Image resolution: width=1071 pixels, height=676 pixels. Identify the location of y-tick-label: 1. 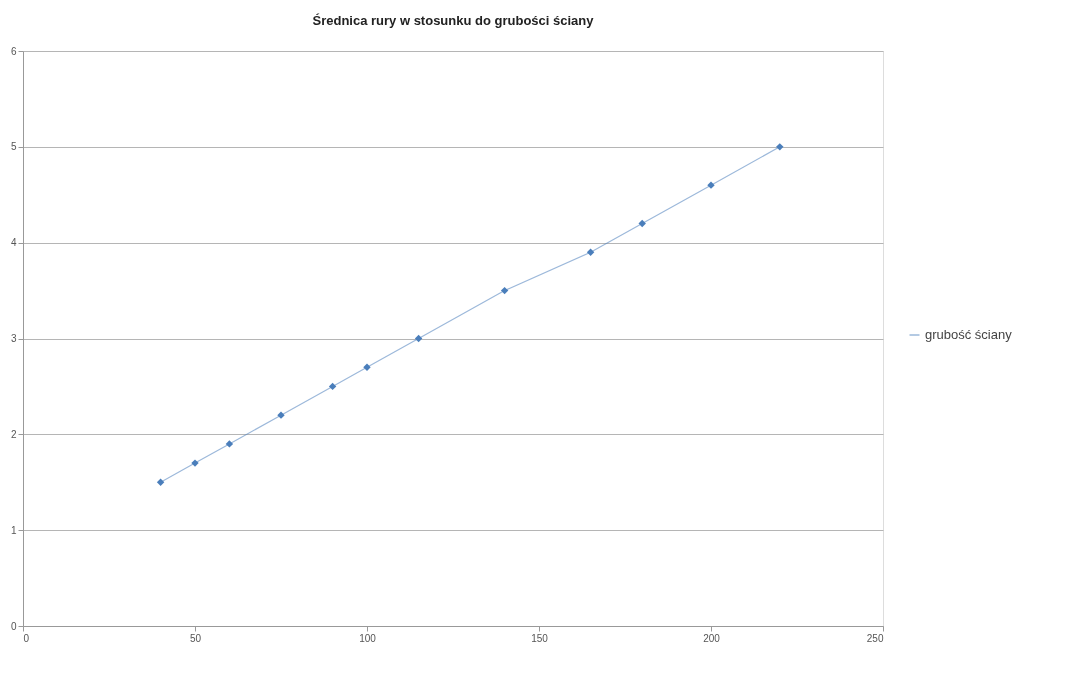
(13, 530).